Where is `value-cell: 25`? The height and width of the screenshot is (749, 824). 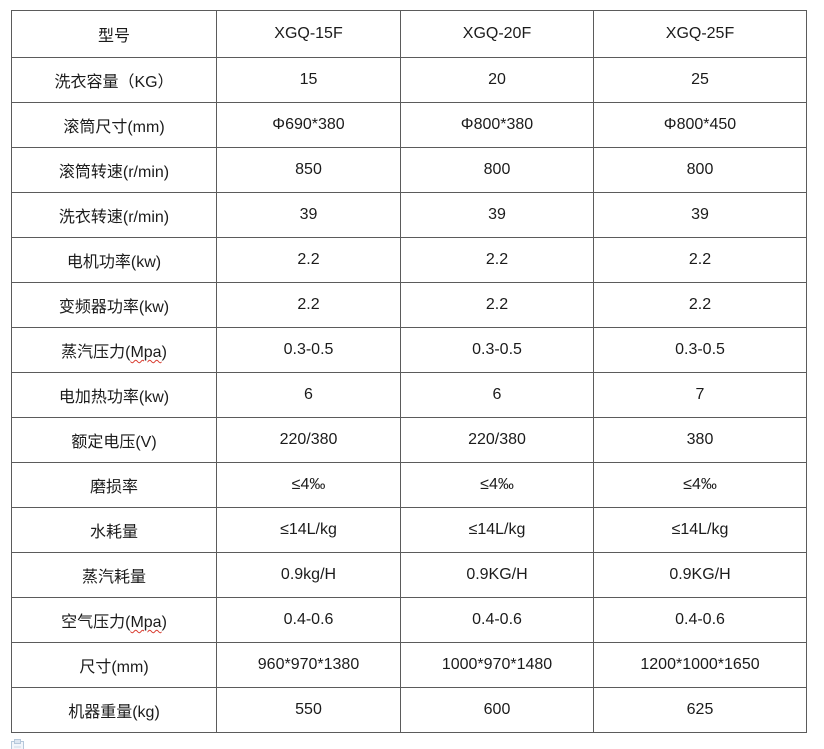 value-cell: 25 is located at coordinates (700, 80).